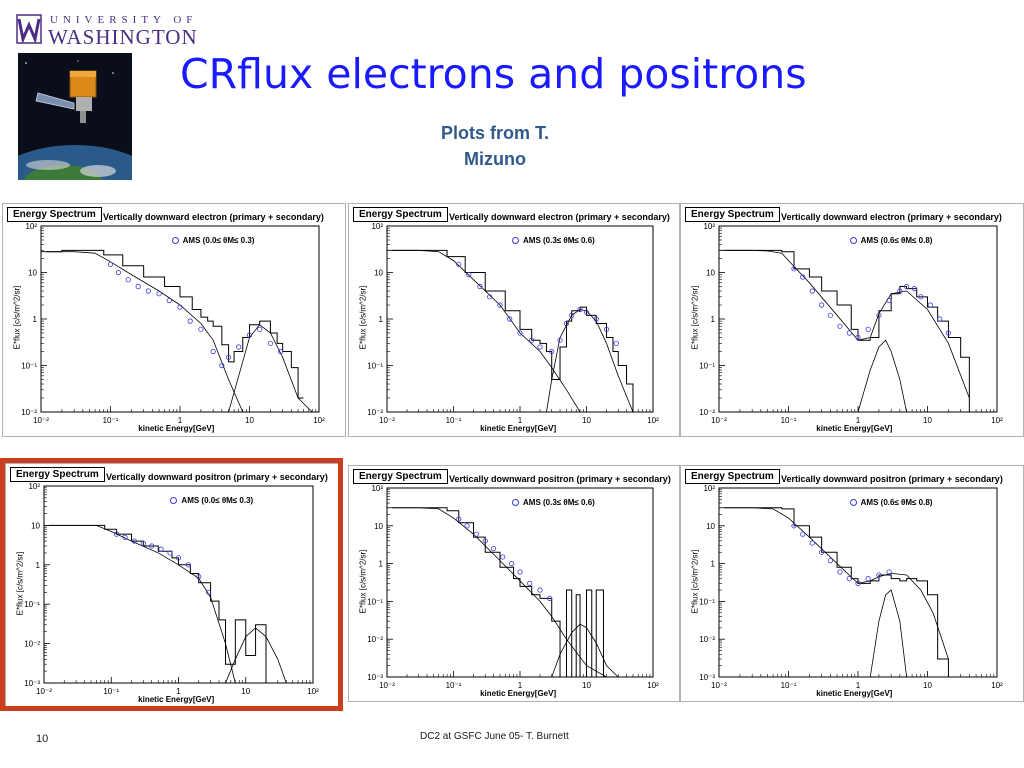 Image resolution: width=1024 pixels, height=768 pixels. I want to click on uw-logo: UNIVERSITY OF WASHINGTON, so click(106, 32).